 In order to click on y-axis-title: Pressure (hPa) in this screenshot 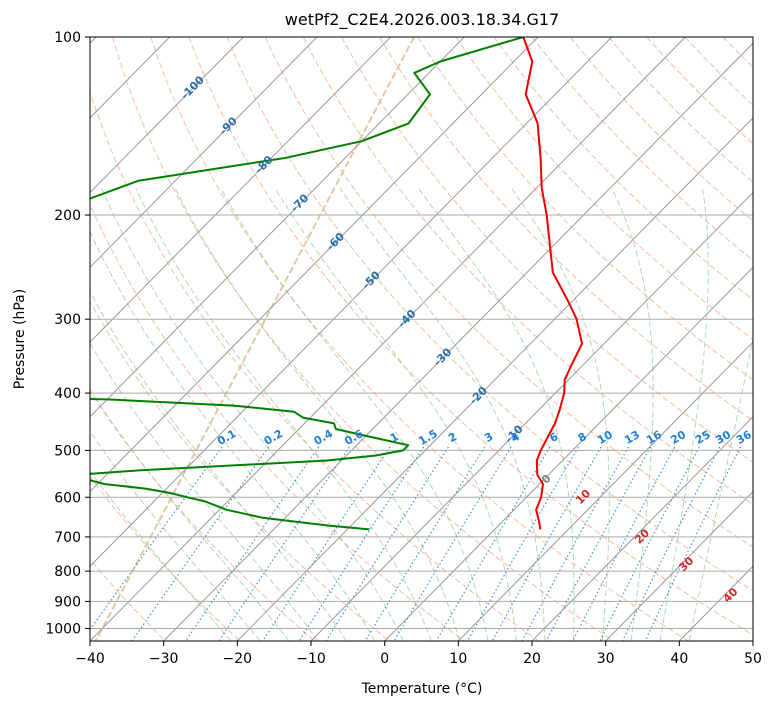, I will do `click(20, 339)`.